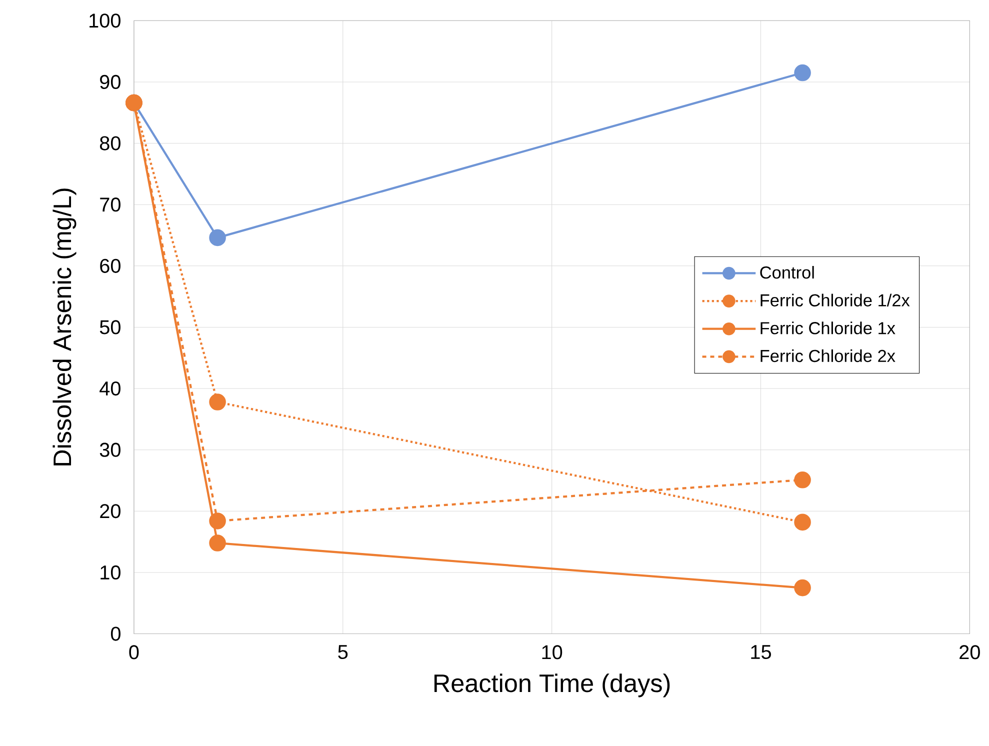 The height and width of the screenshot is (746, 989). Describe the element at coordinates (110, 265) in the screenshot. I see `y-tick-label: 60` at that location.